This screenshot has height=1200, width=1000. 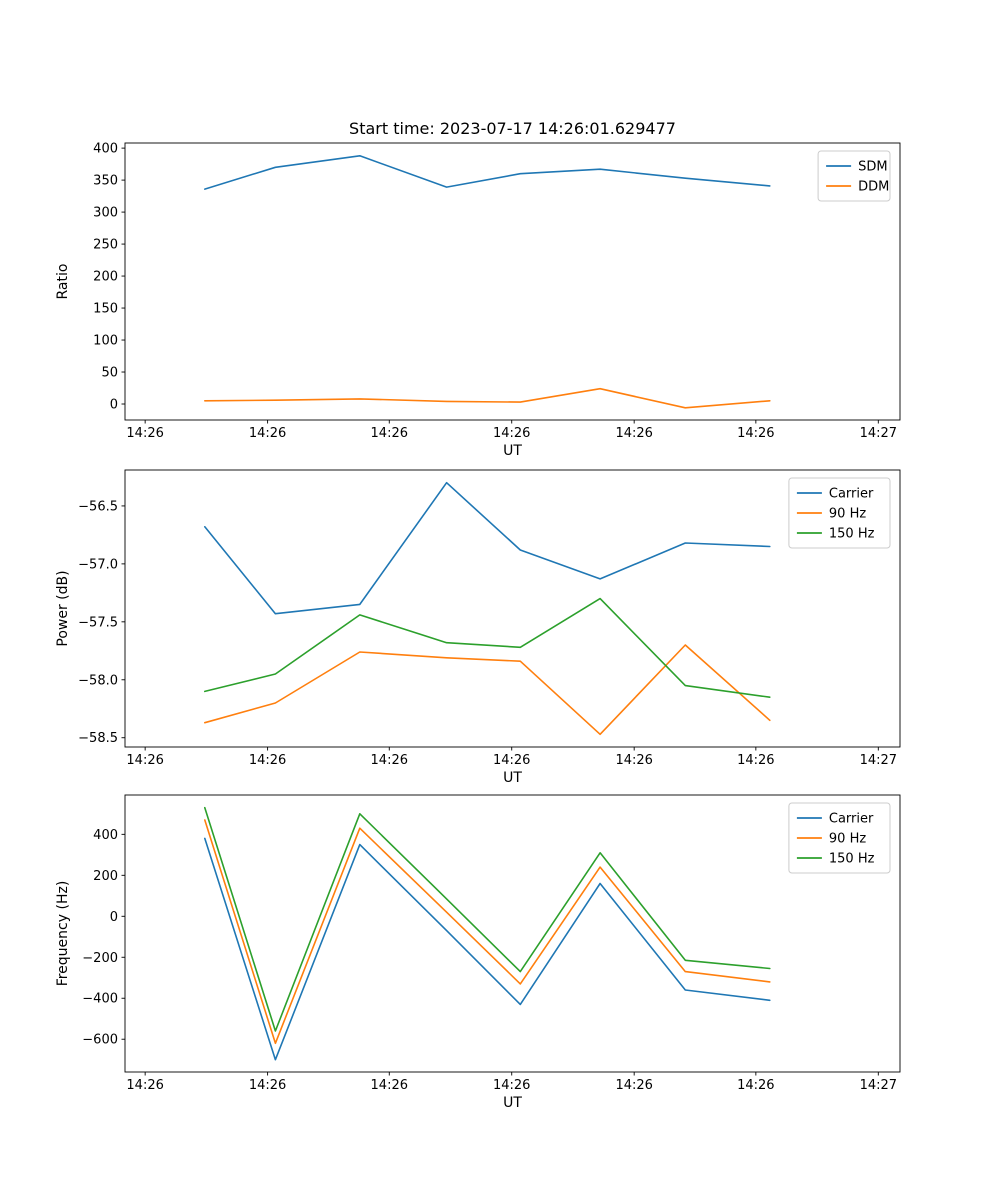 What do you see at coordinates (872, 167) in the screenshot?
I see `legend-label-sdm: SDM` at bounding box center [872, 167].